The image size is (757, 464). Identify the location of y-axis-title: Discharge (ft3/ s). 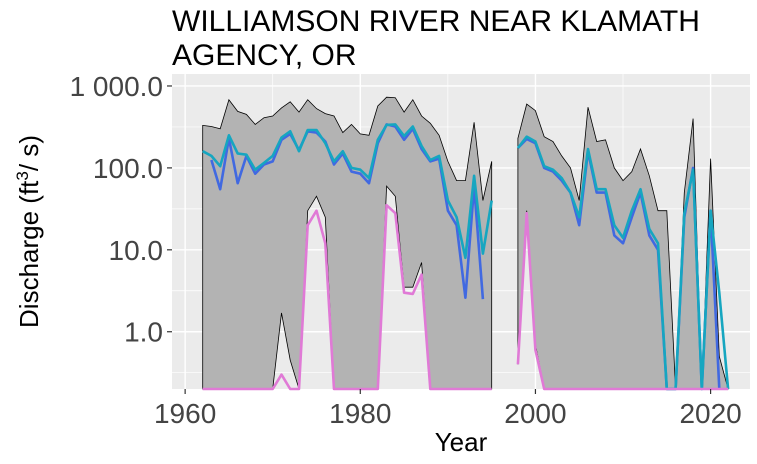
(28, 231).